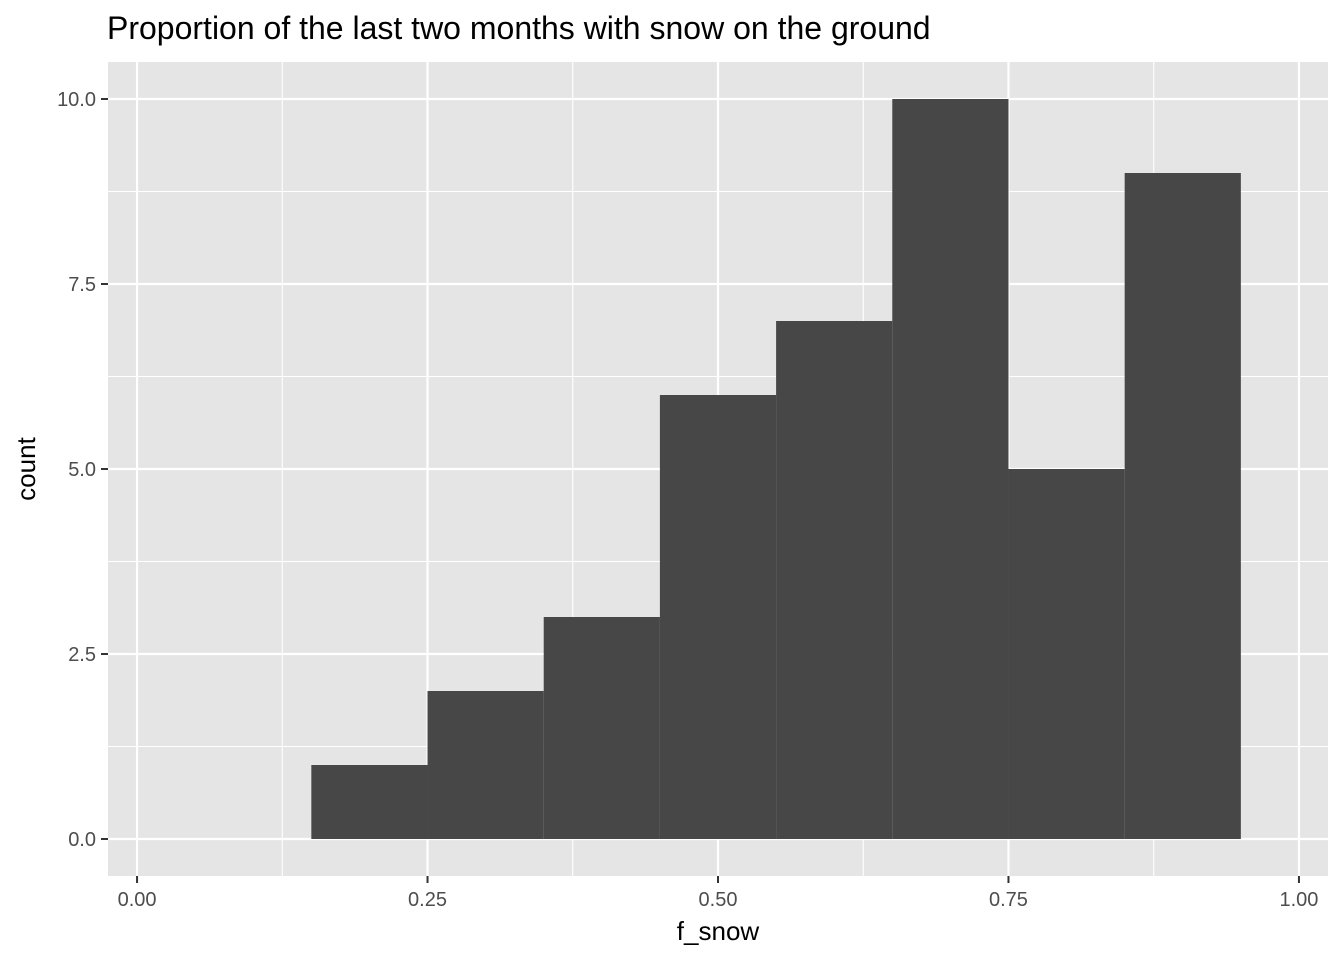  What do you see at coordinates (82, 285) in the screenshot?
I see `y-tick-label: 7.5` at bounding box center [82, 285].